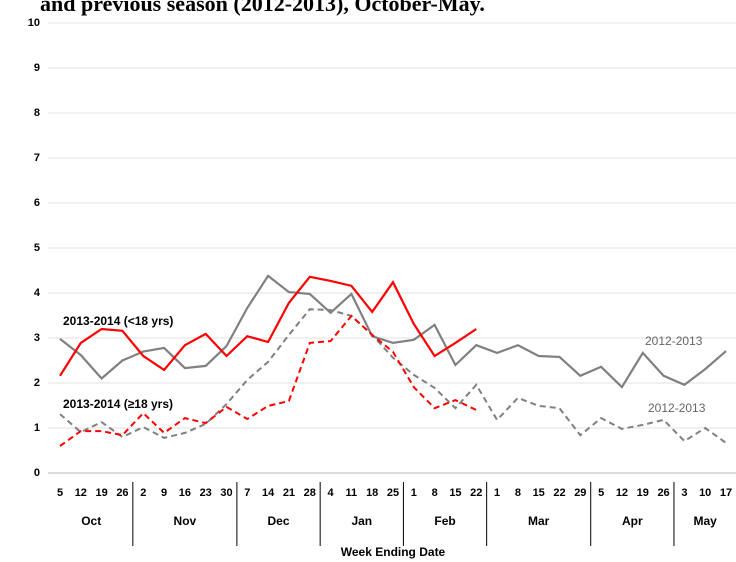 Image resolution: width=736 pixels, height=562 pixels. I want to click on month-label: Dec, so click(279, 521).